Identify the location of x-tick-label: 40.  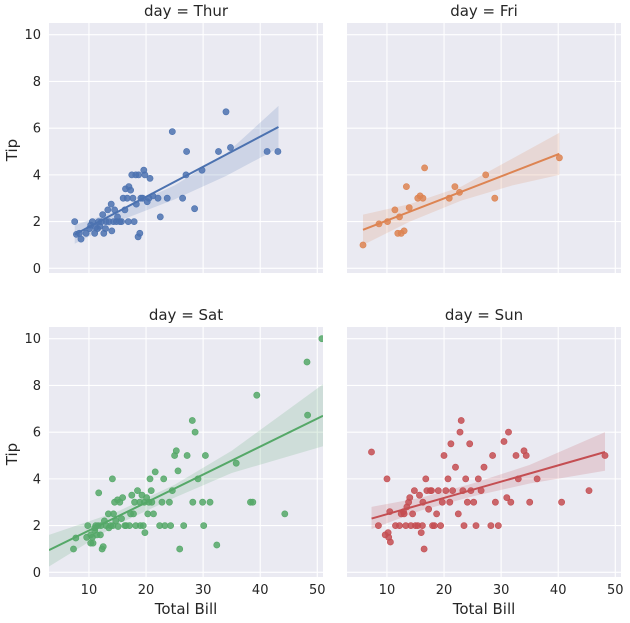
(260, 590).